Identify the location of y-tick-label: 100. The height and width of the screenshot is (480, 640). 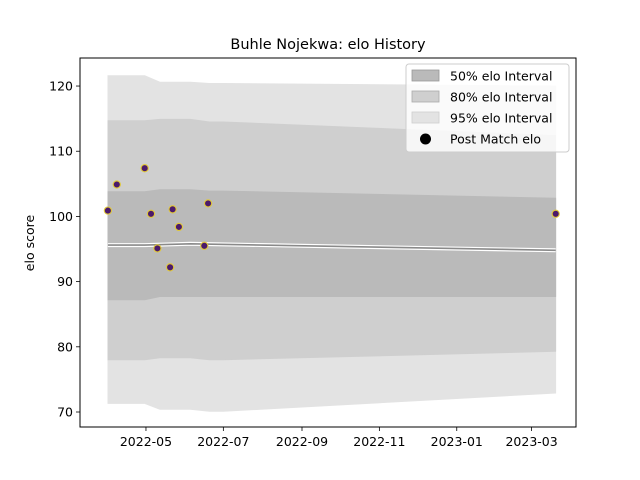
(61, 216).